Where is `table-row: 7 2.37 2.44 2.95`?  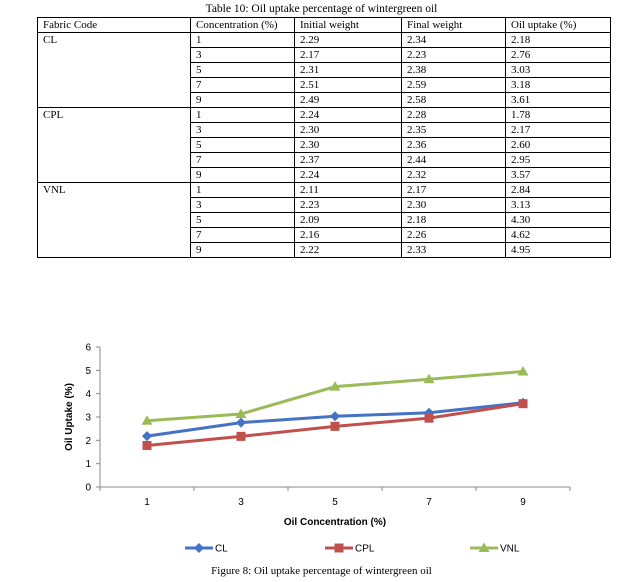 table-row: 7 2.37 2.44 2.95 is located at coordinates (324, 160).